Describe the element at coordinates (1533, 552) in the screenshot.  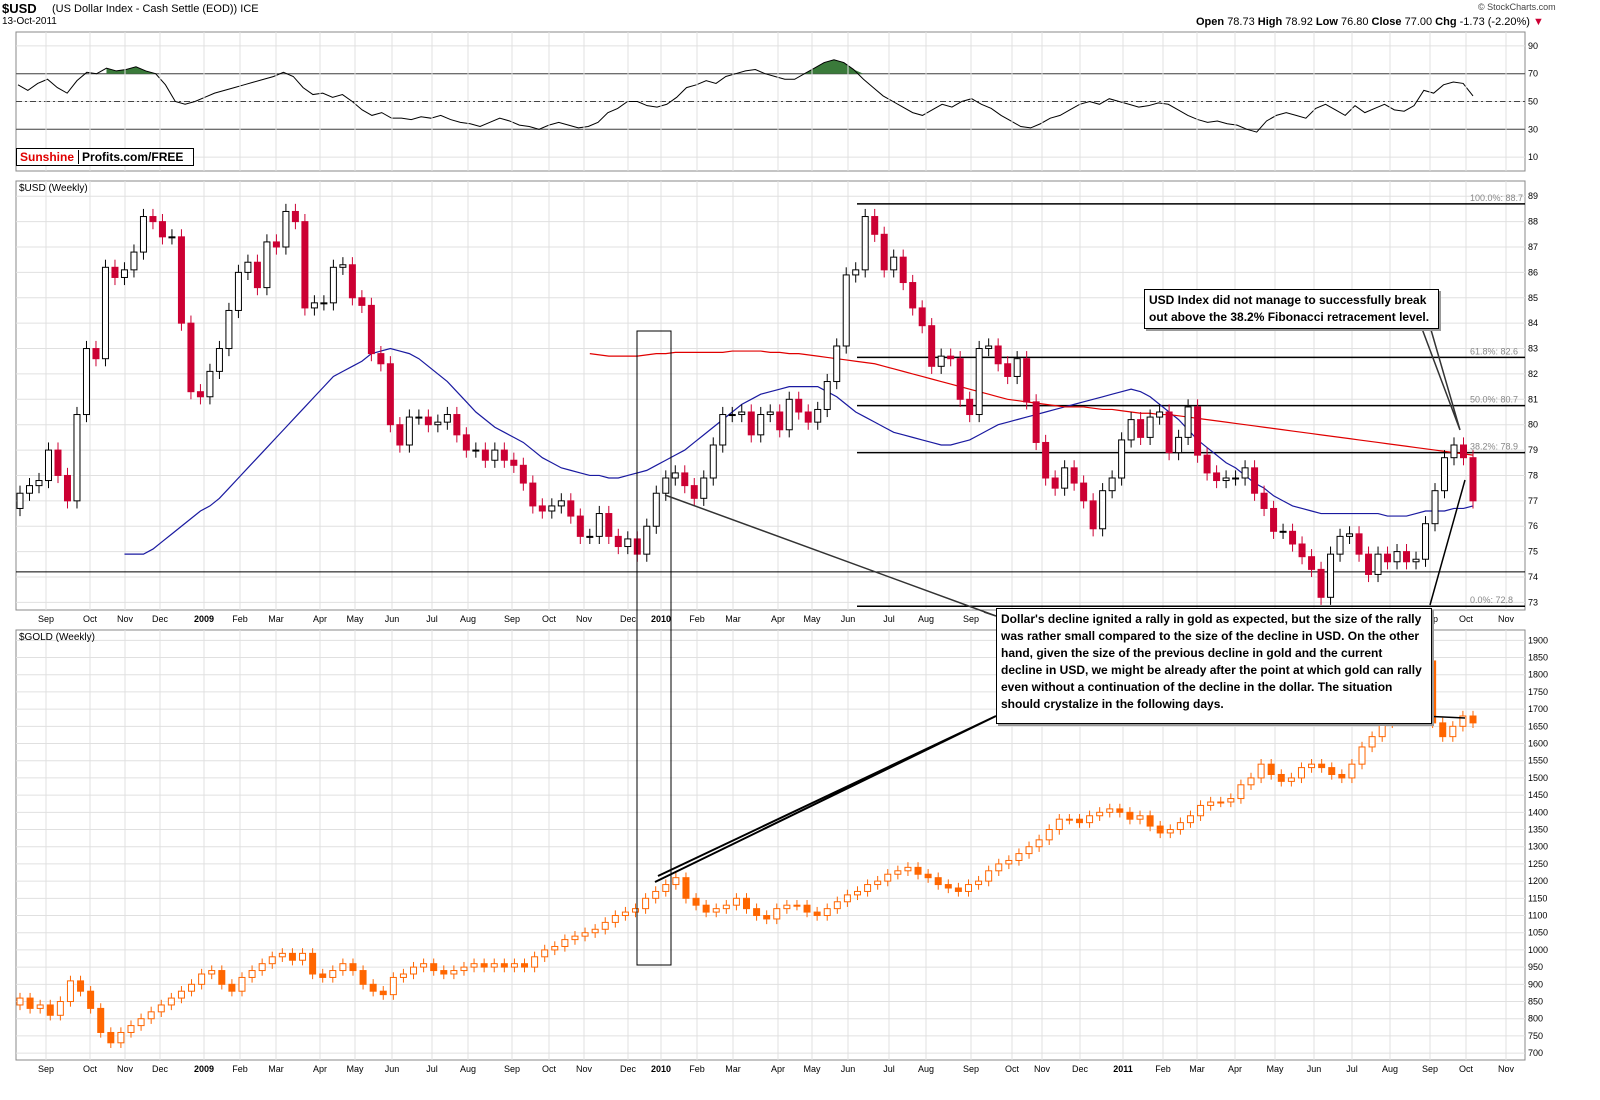
I see `usd-tick-label: 75` at that location.